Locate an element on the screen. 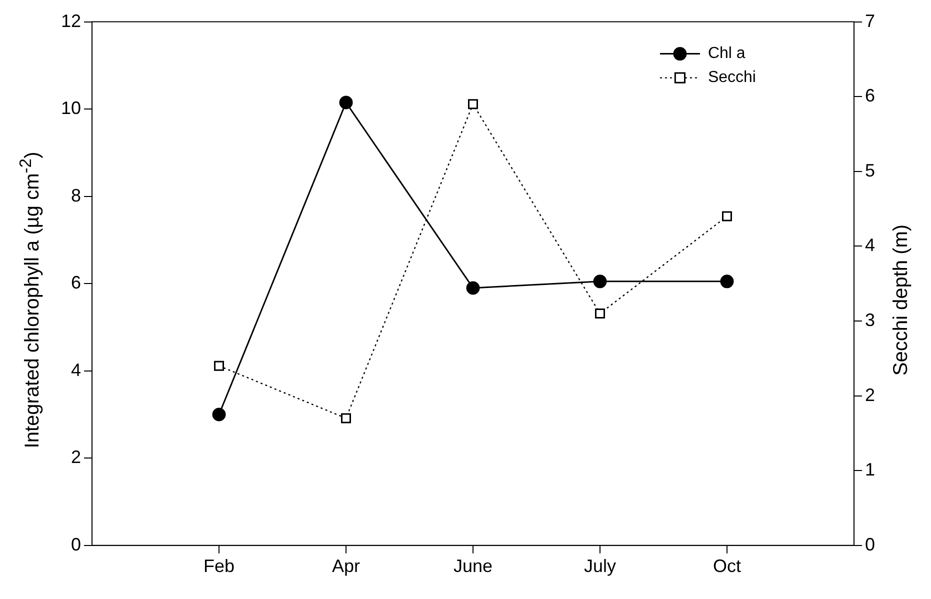  x-tick-label: Oct is located at coordinates (726, 566).